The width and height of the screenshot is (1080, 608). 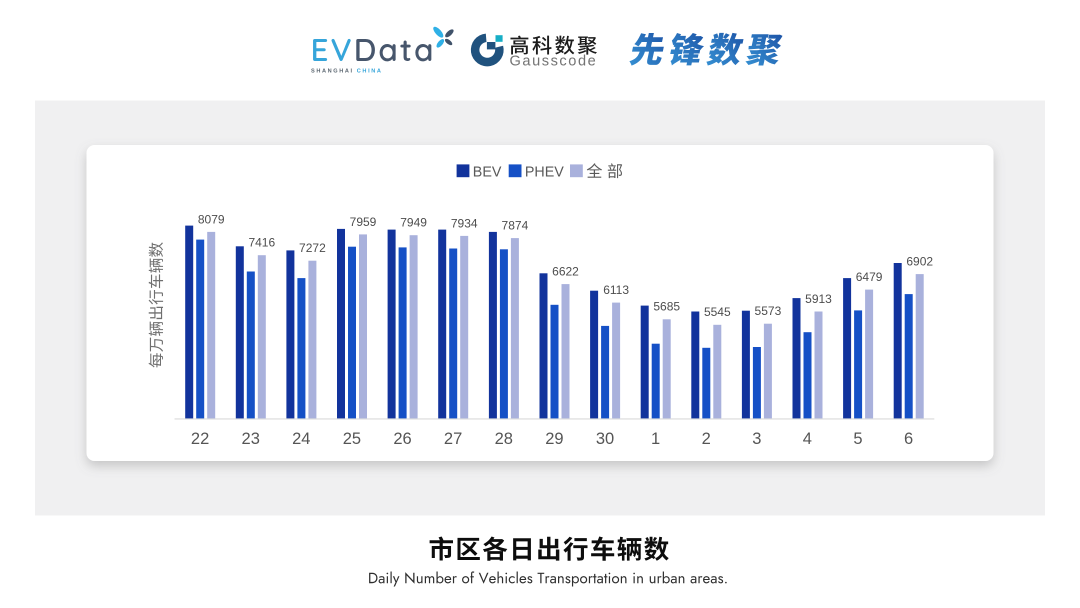 I want to click on svg-text: 7416, so click(x=261, y=243).